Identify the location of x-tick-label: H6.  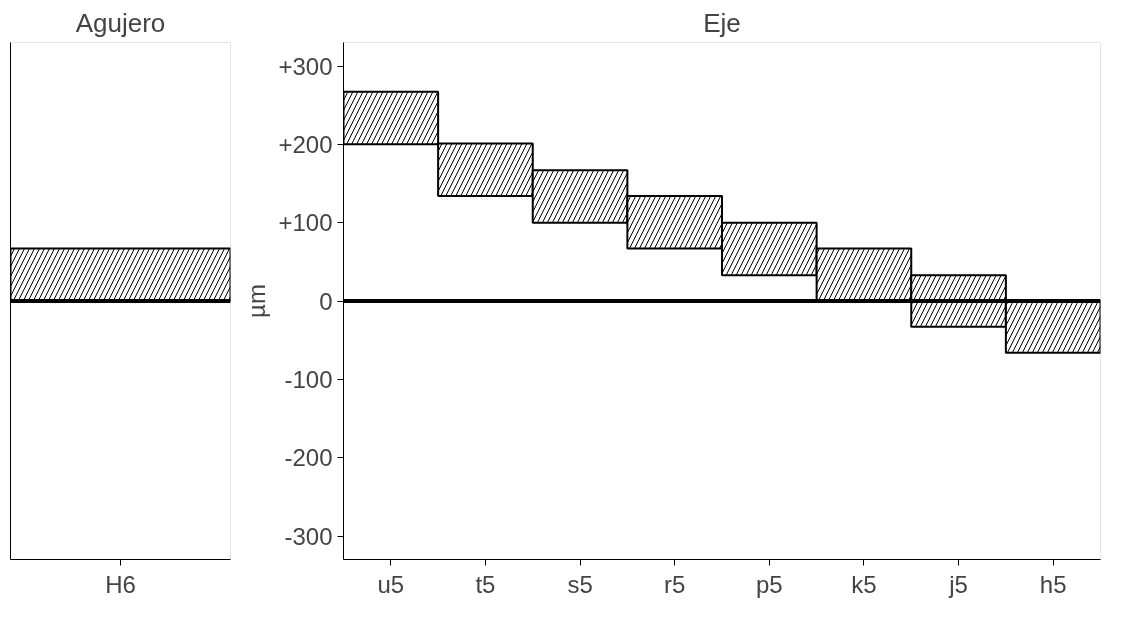
(120, 584).